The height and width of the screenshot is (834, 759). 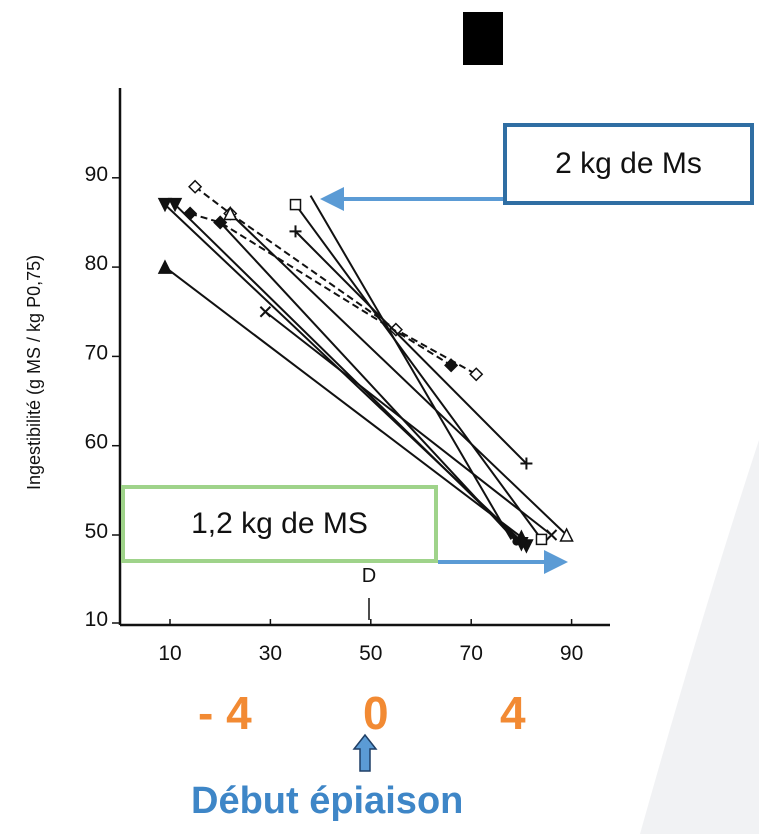 I want to click on stage-label-4: 4, so click(x=513, y=713).